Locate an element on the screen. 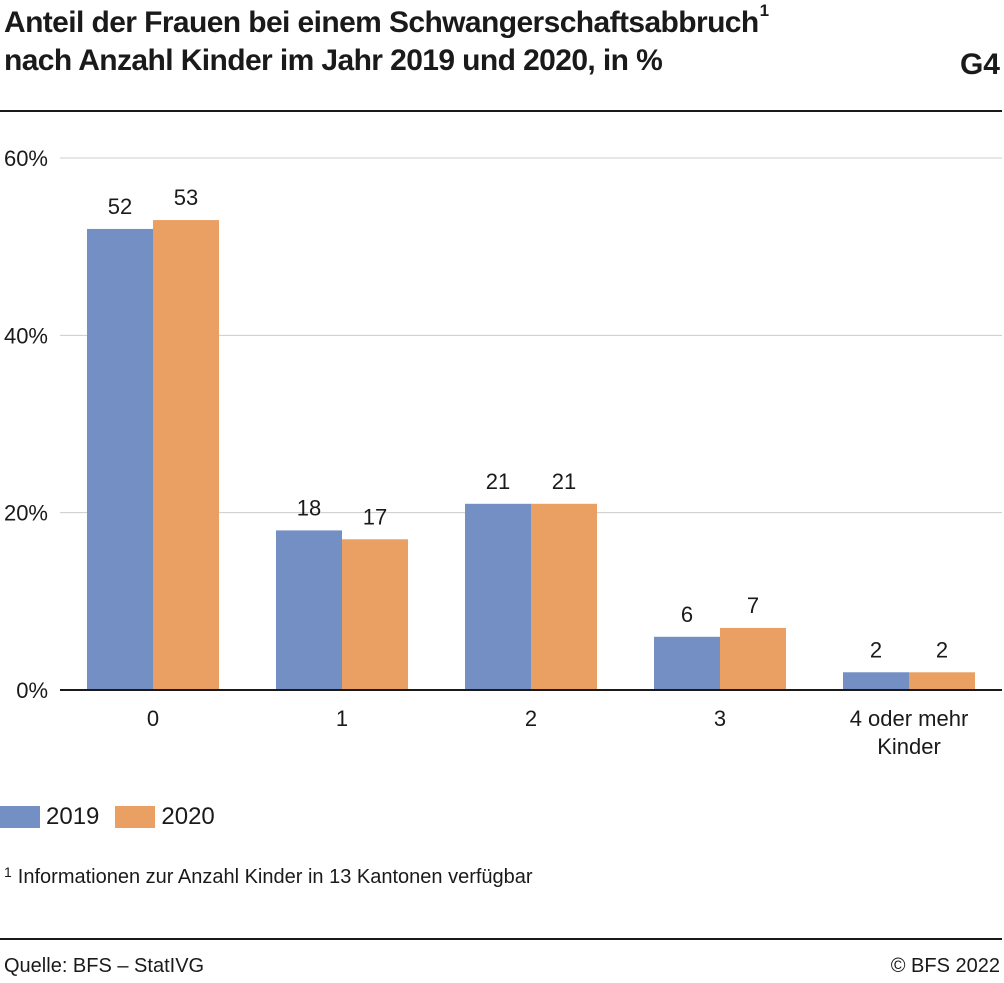 Image resolution: width=1004 pixels, height=983 pixels. value-label-2020-2: 21 is located at coordinates (564, 481).